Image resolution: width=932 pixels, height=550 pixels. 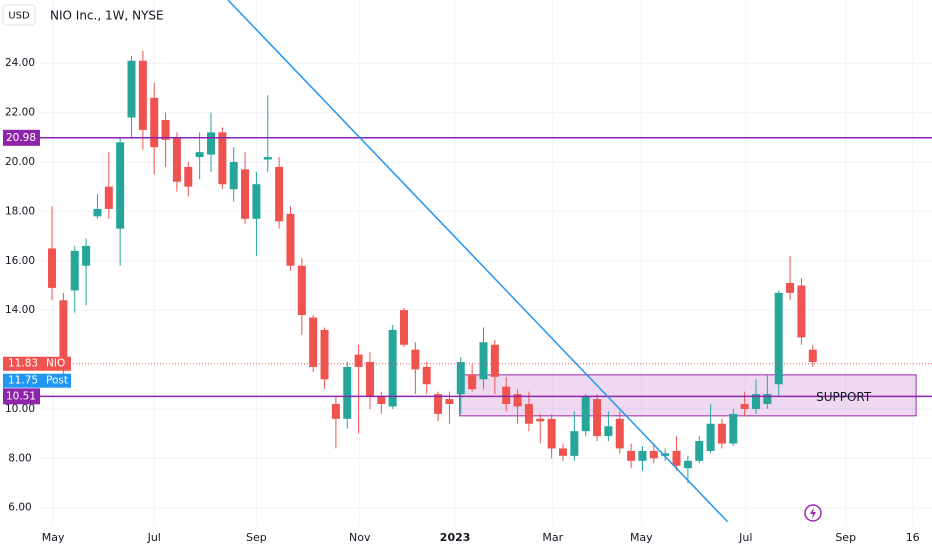 I want to click on level-tag-label: 10.51, so click(x=21, y=396).